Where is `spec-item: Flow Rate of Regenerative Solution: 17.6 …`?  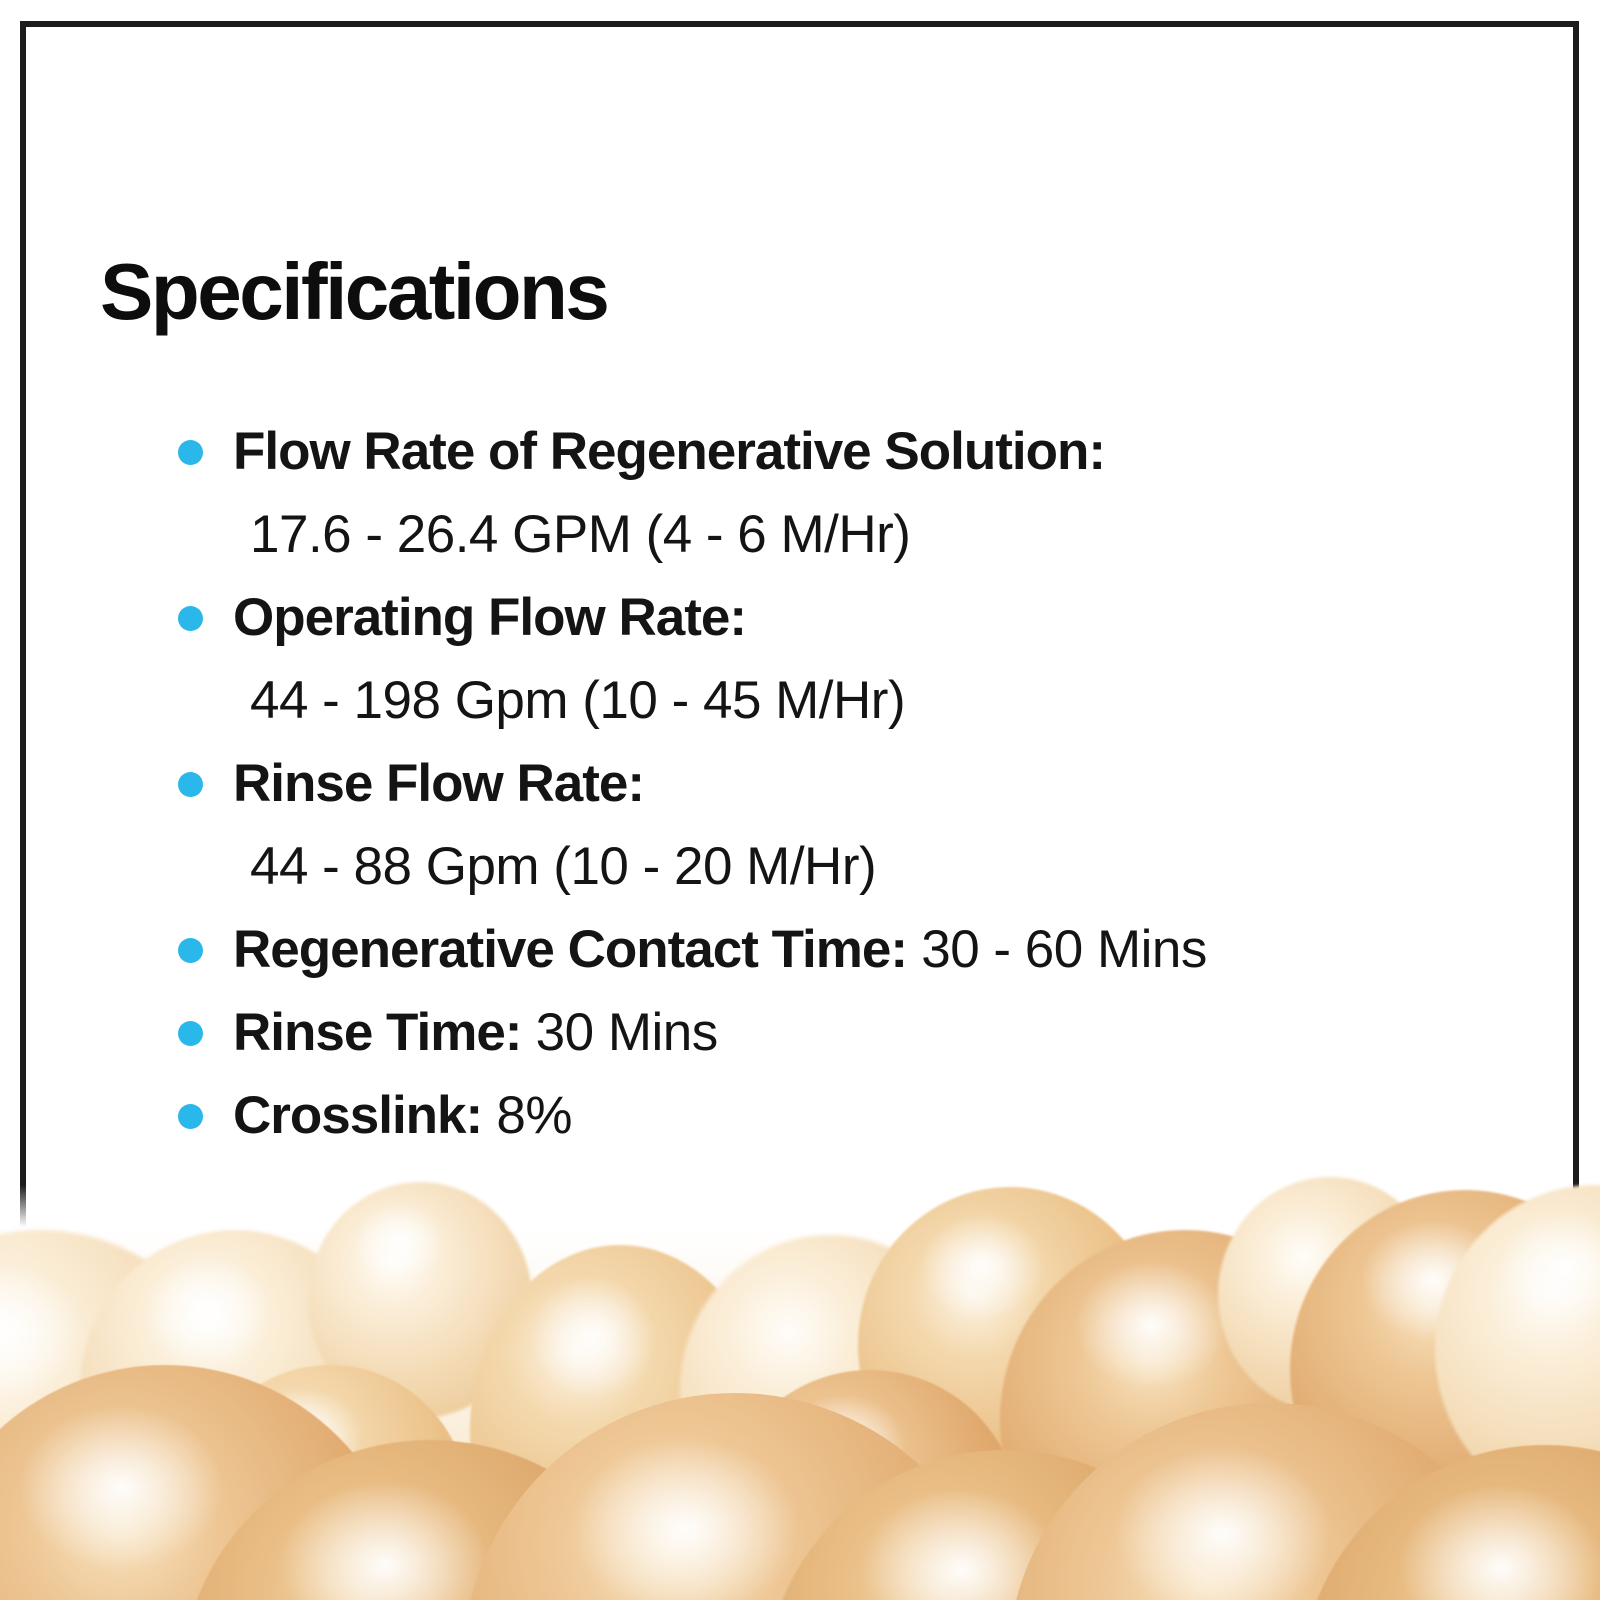 spec-item: Flow Rate of Regenerative Solution: 17.6 … is located at coordinates (692, 493).